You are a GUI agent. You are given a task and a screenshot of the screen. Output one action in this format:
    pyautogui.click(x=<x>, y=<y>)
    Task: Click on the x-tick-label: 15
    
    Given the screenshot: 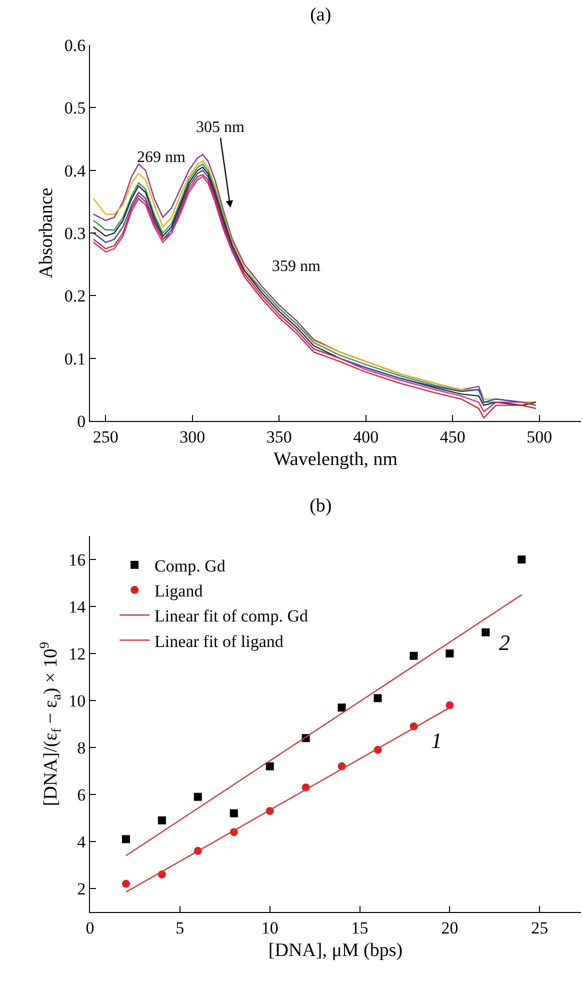 What is the action you would take?
    pyautogui.click(x=359, y=928)
    